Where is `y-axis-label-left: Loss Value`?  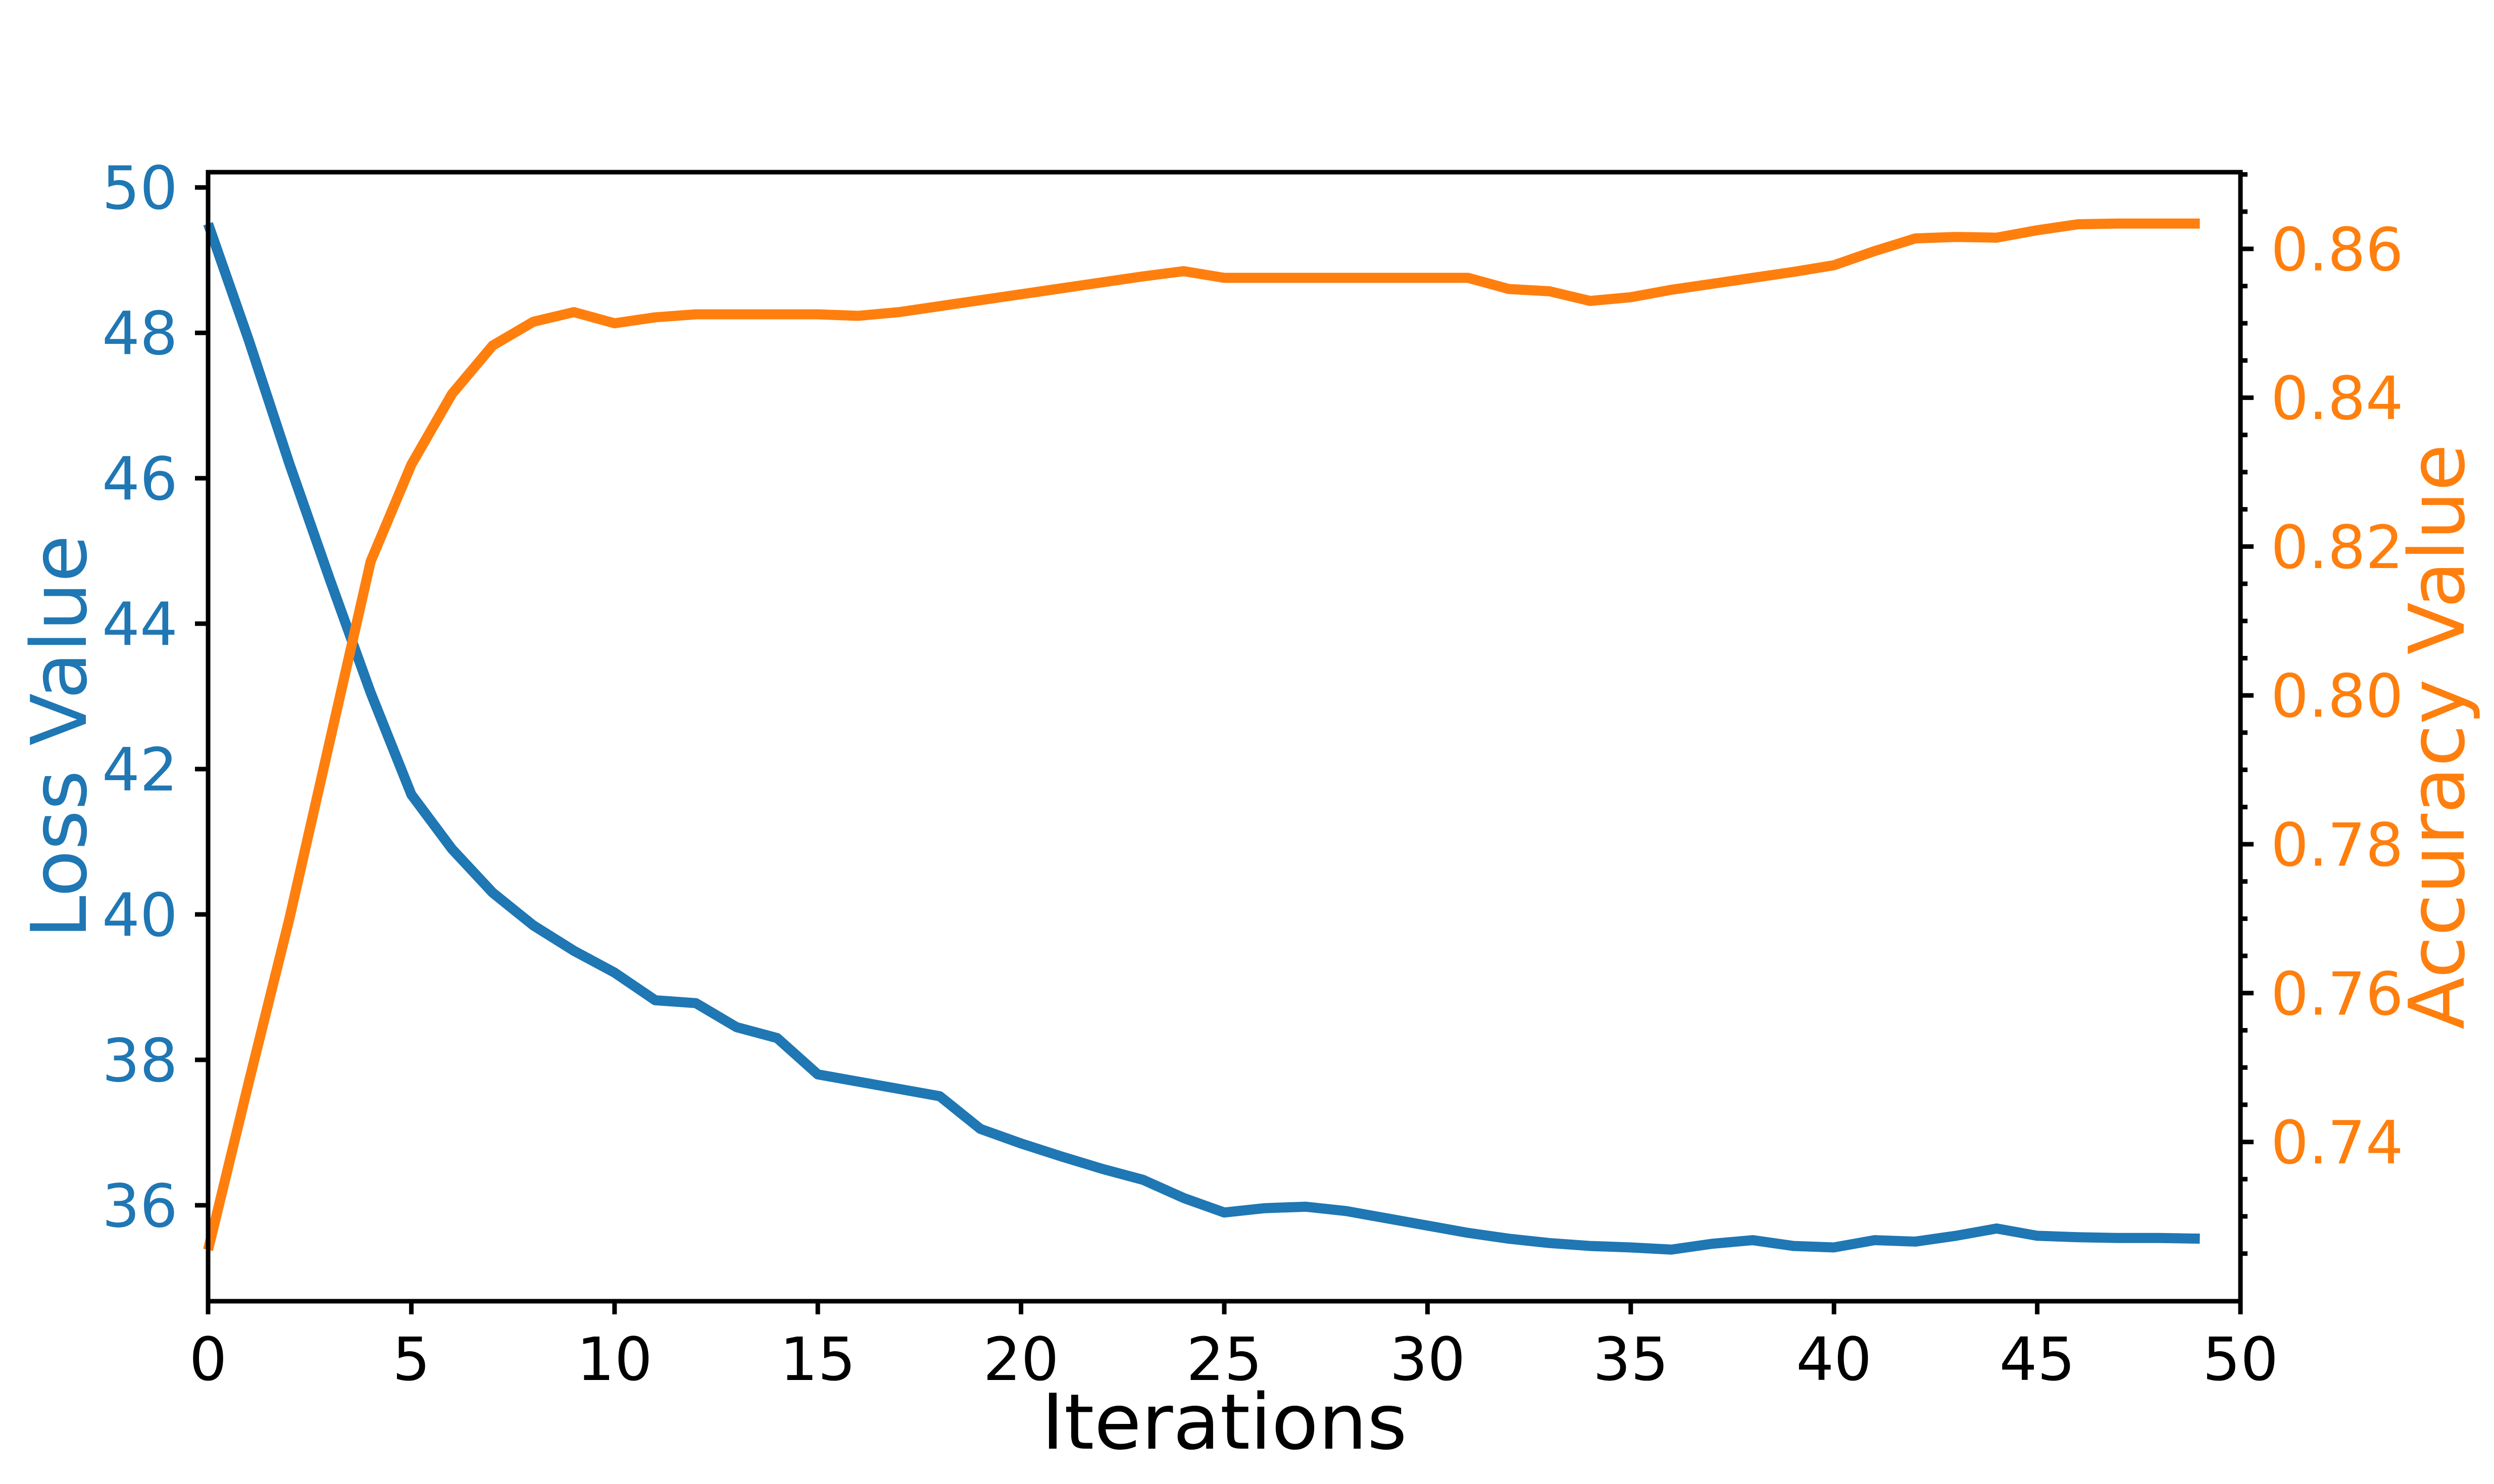
y-axis-label-left: Loss Value is located at coordinates (59, 736).